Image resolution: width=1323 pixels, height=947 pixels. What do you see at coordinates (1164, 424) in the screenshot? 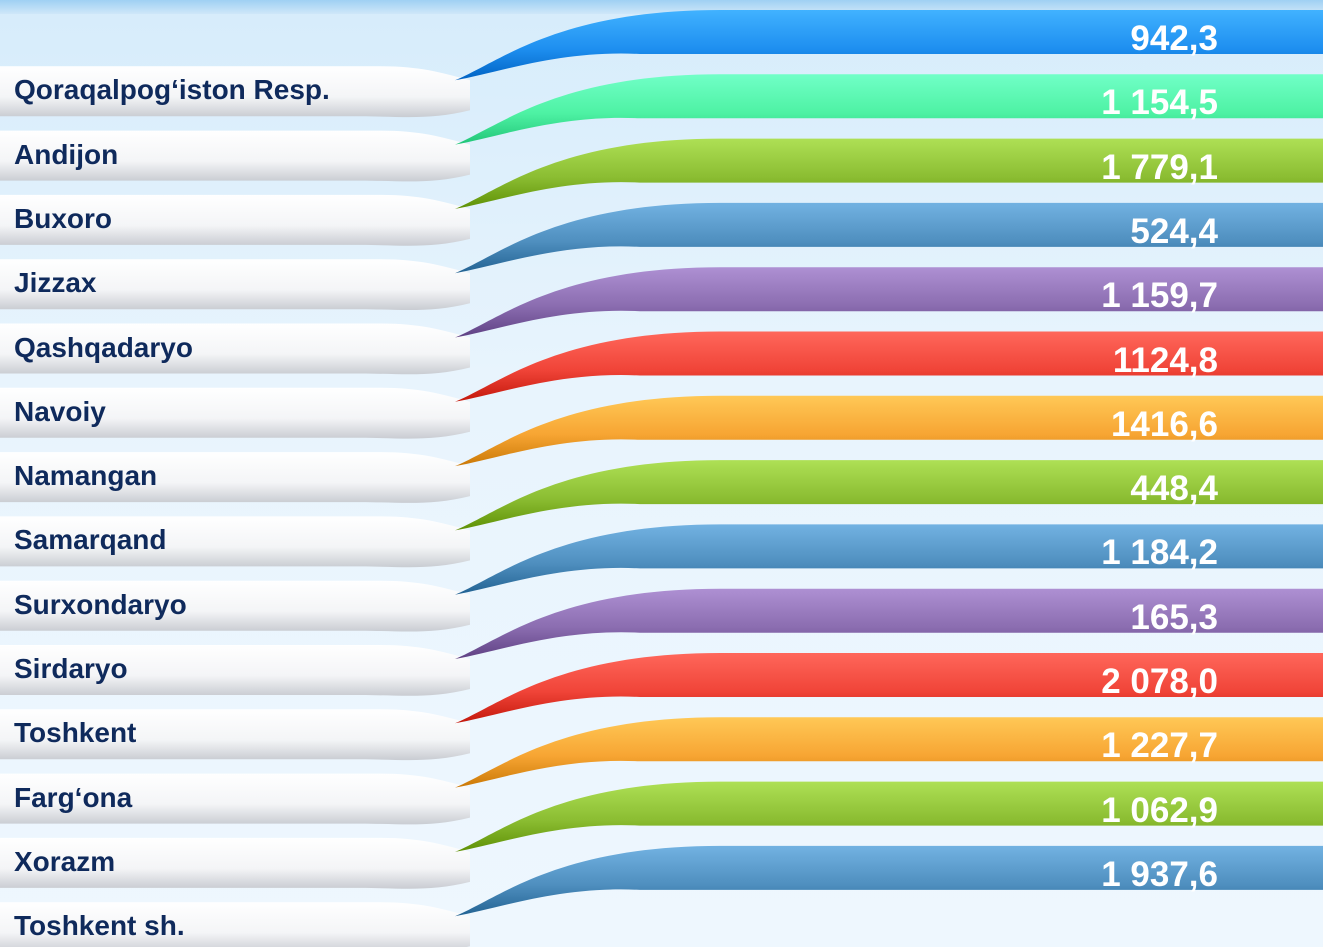
I see `data-label: 1416,6` at bounding box center [1164, 424].